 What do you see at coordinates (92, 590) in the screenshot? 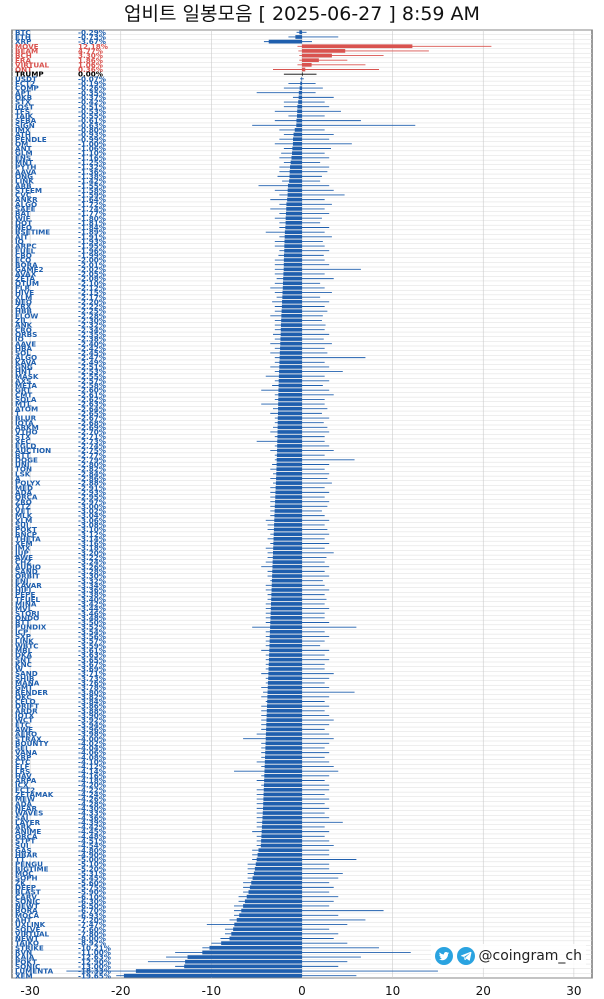
I see `data-label: -3.36%` at bounding box center [92, 590].